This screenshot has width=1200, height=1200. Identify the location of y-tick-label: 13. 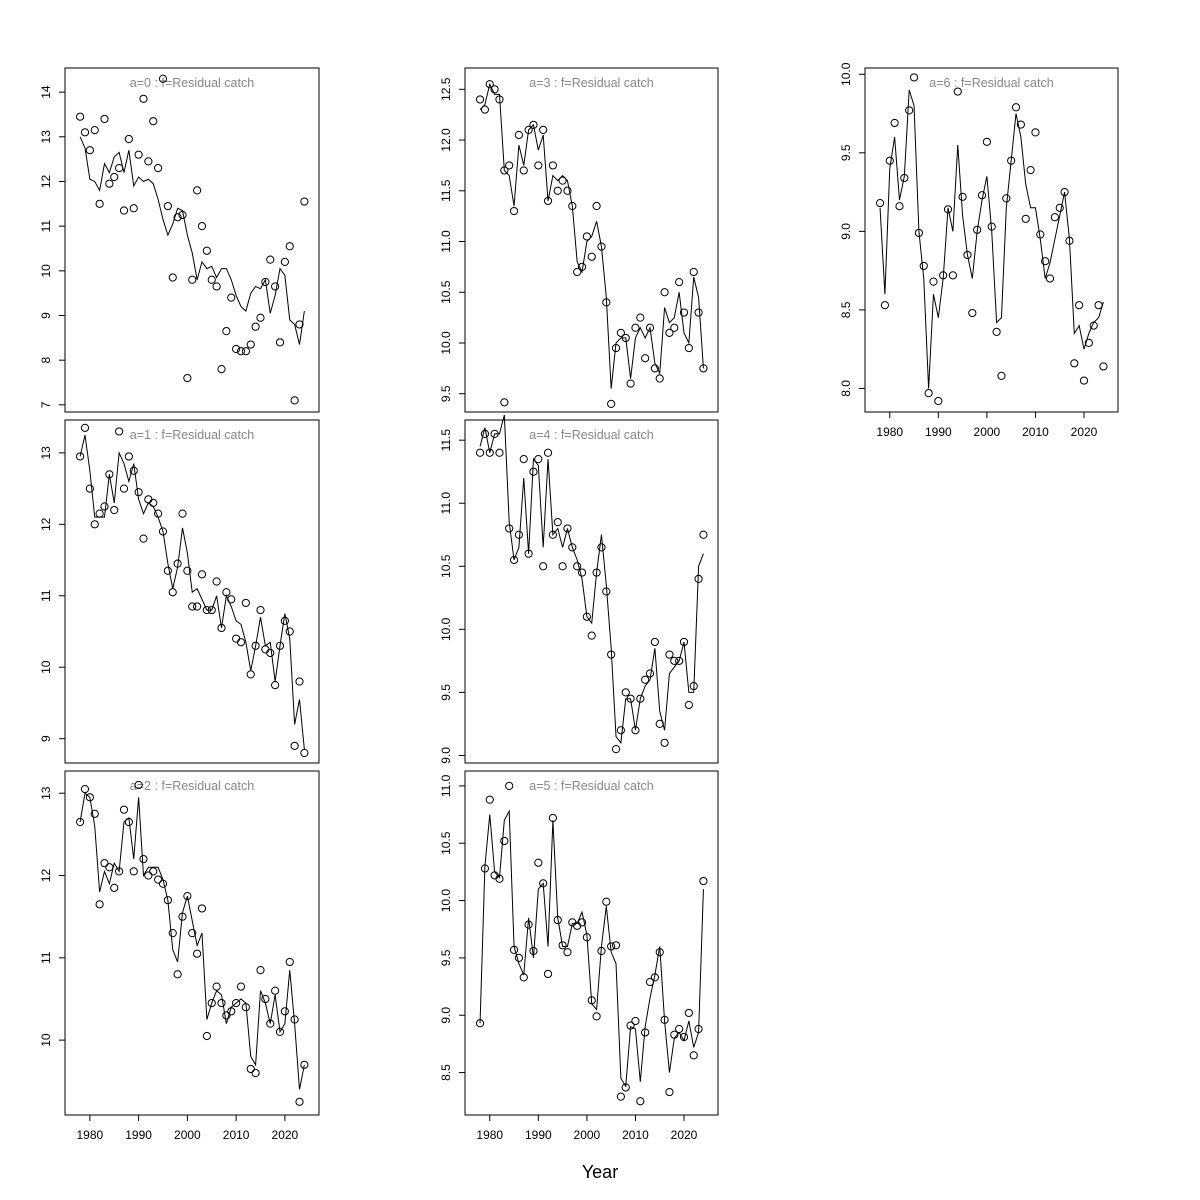
(46, 453).